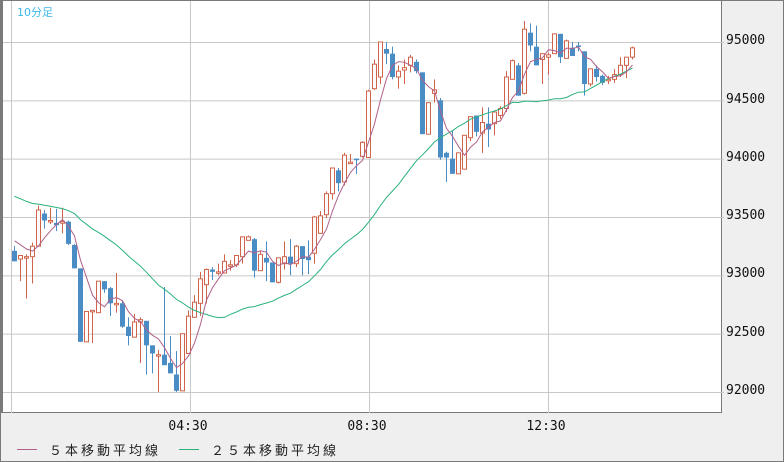 This screenshot has width=784, height=462. Describe the element at coordinates (746, 157) in the screenshot. I see `y-tick-94000: 94000` at that location.